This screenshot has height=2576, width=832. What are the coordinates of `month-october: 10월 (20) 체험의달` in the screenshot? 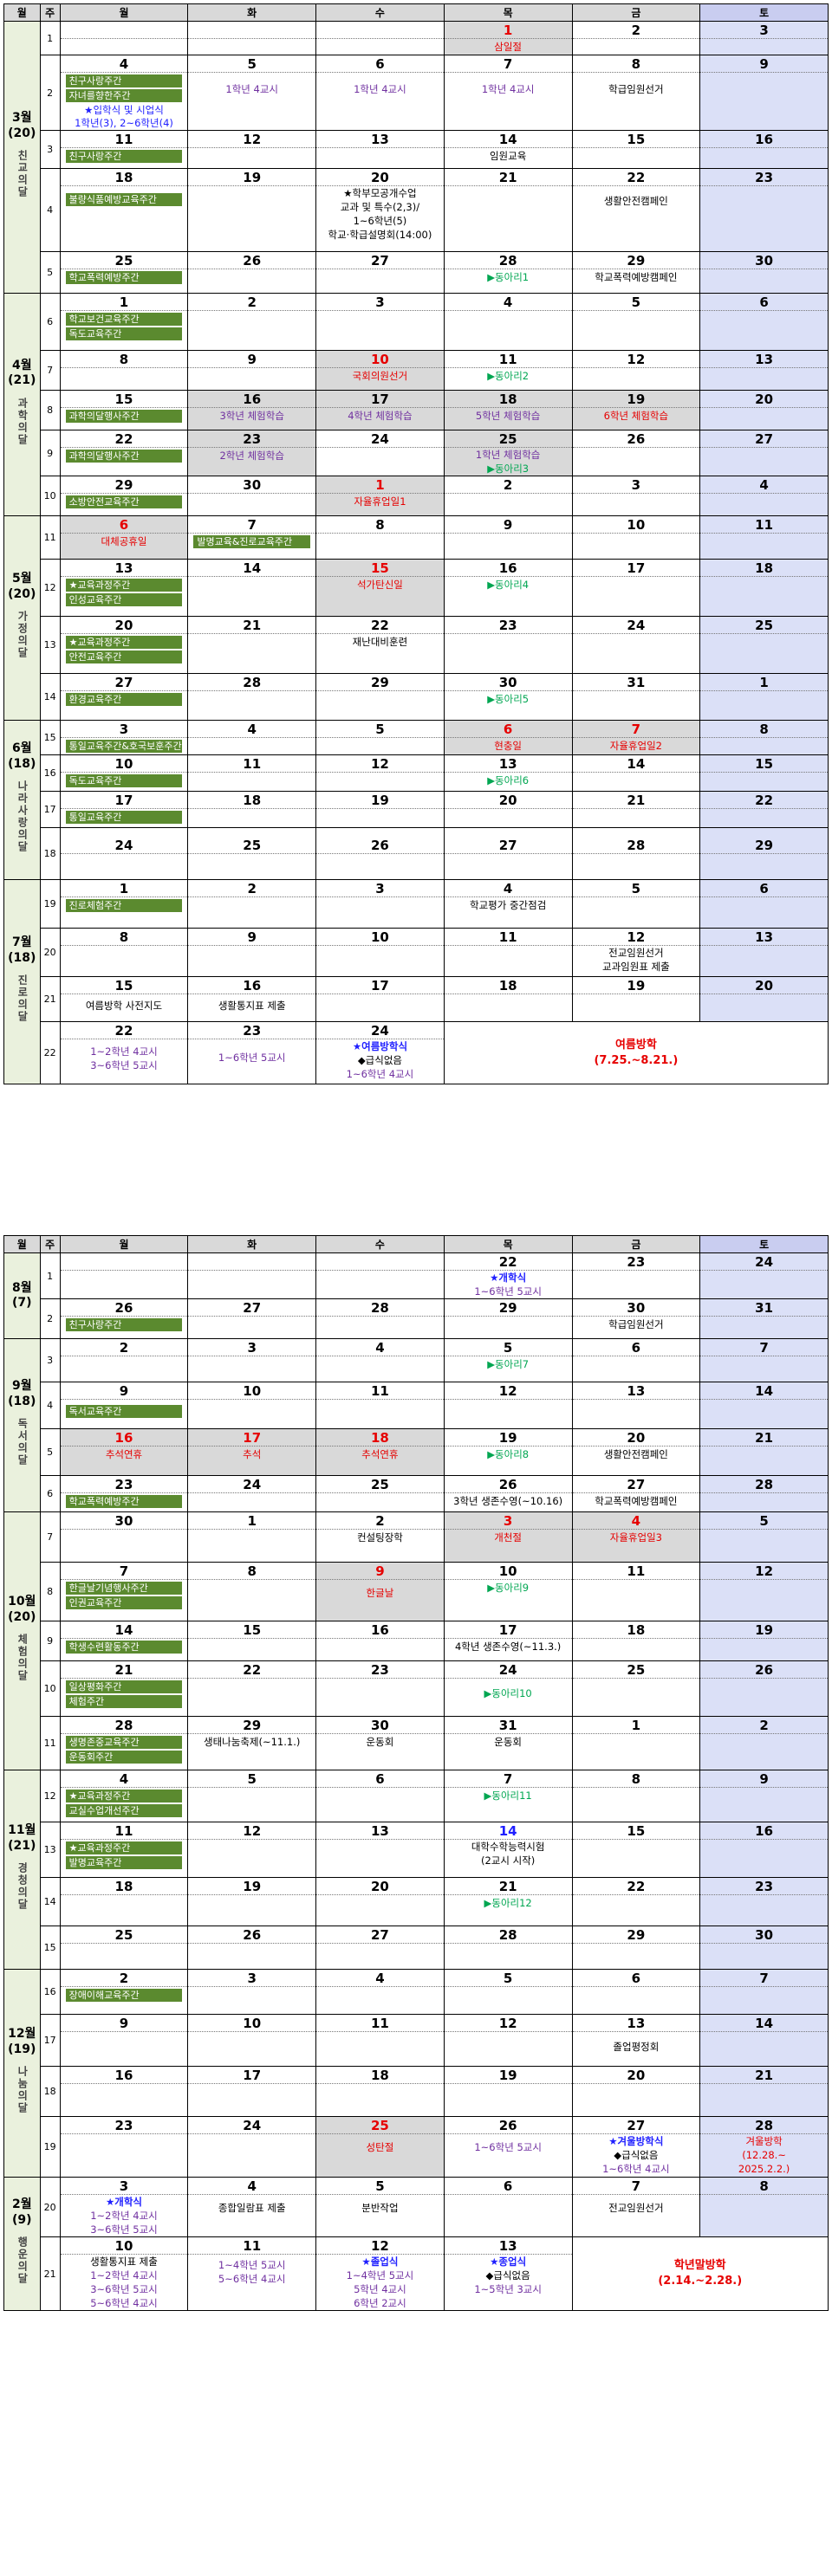 It's located at (22, 1640).